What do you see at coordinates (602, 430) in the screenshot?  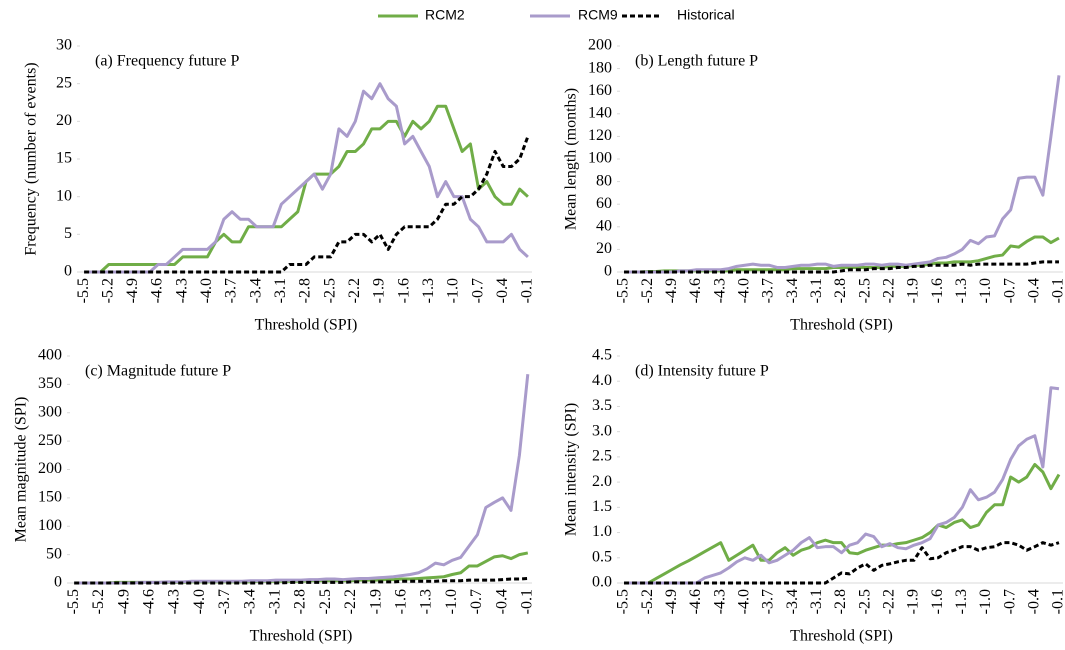 I see `y-tick-label: 3.0` at bounding box center [602, 430].